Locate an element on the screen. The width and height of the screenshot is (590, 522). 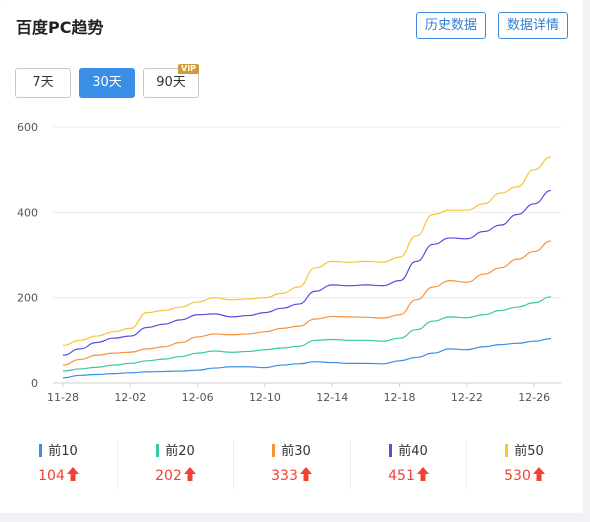
stat-top40: 前40 451 is located at coordinates (408, 463).